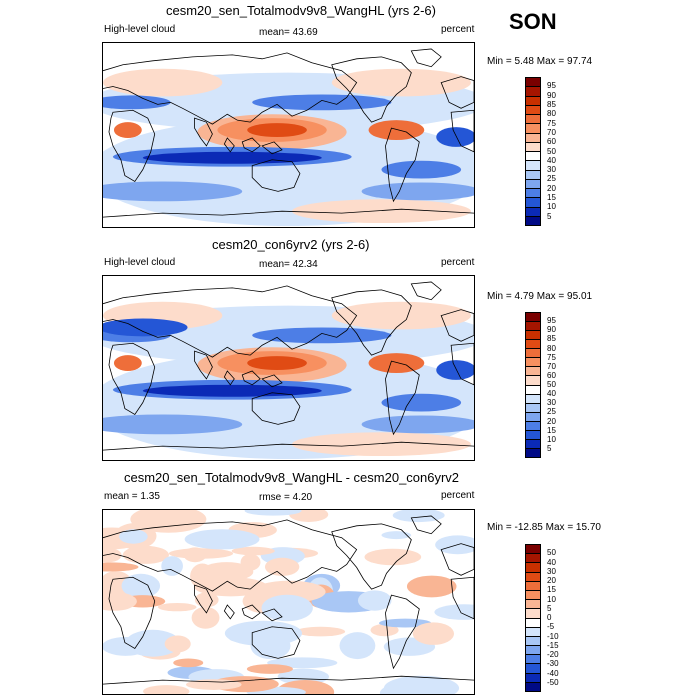 The image size is (700, 700). Describe the element at coordinates (458, 29) in the screenshot. I see `panel-1-units: percent` at that location.